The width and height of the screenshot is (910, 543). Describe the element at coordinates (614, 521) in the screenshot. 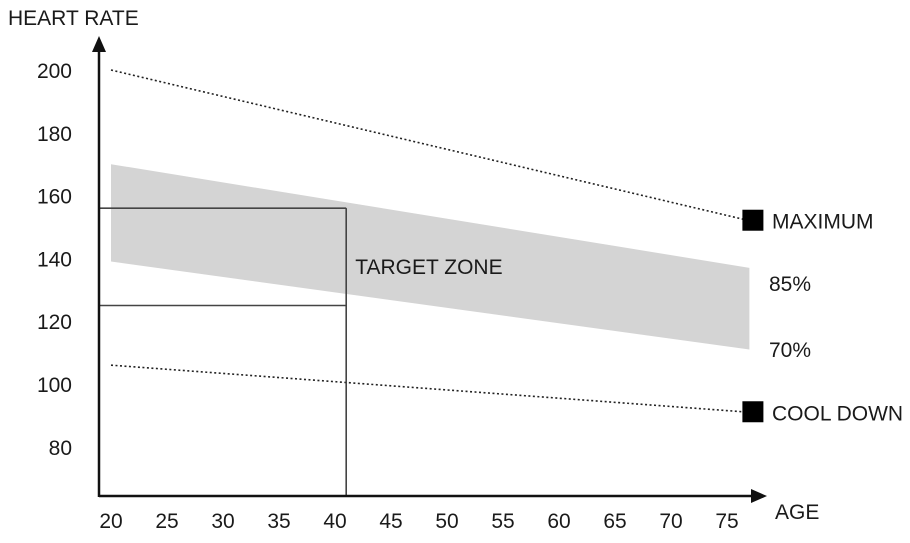

I see `x-tick-label: 65` at that location.